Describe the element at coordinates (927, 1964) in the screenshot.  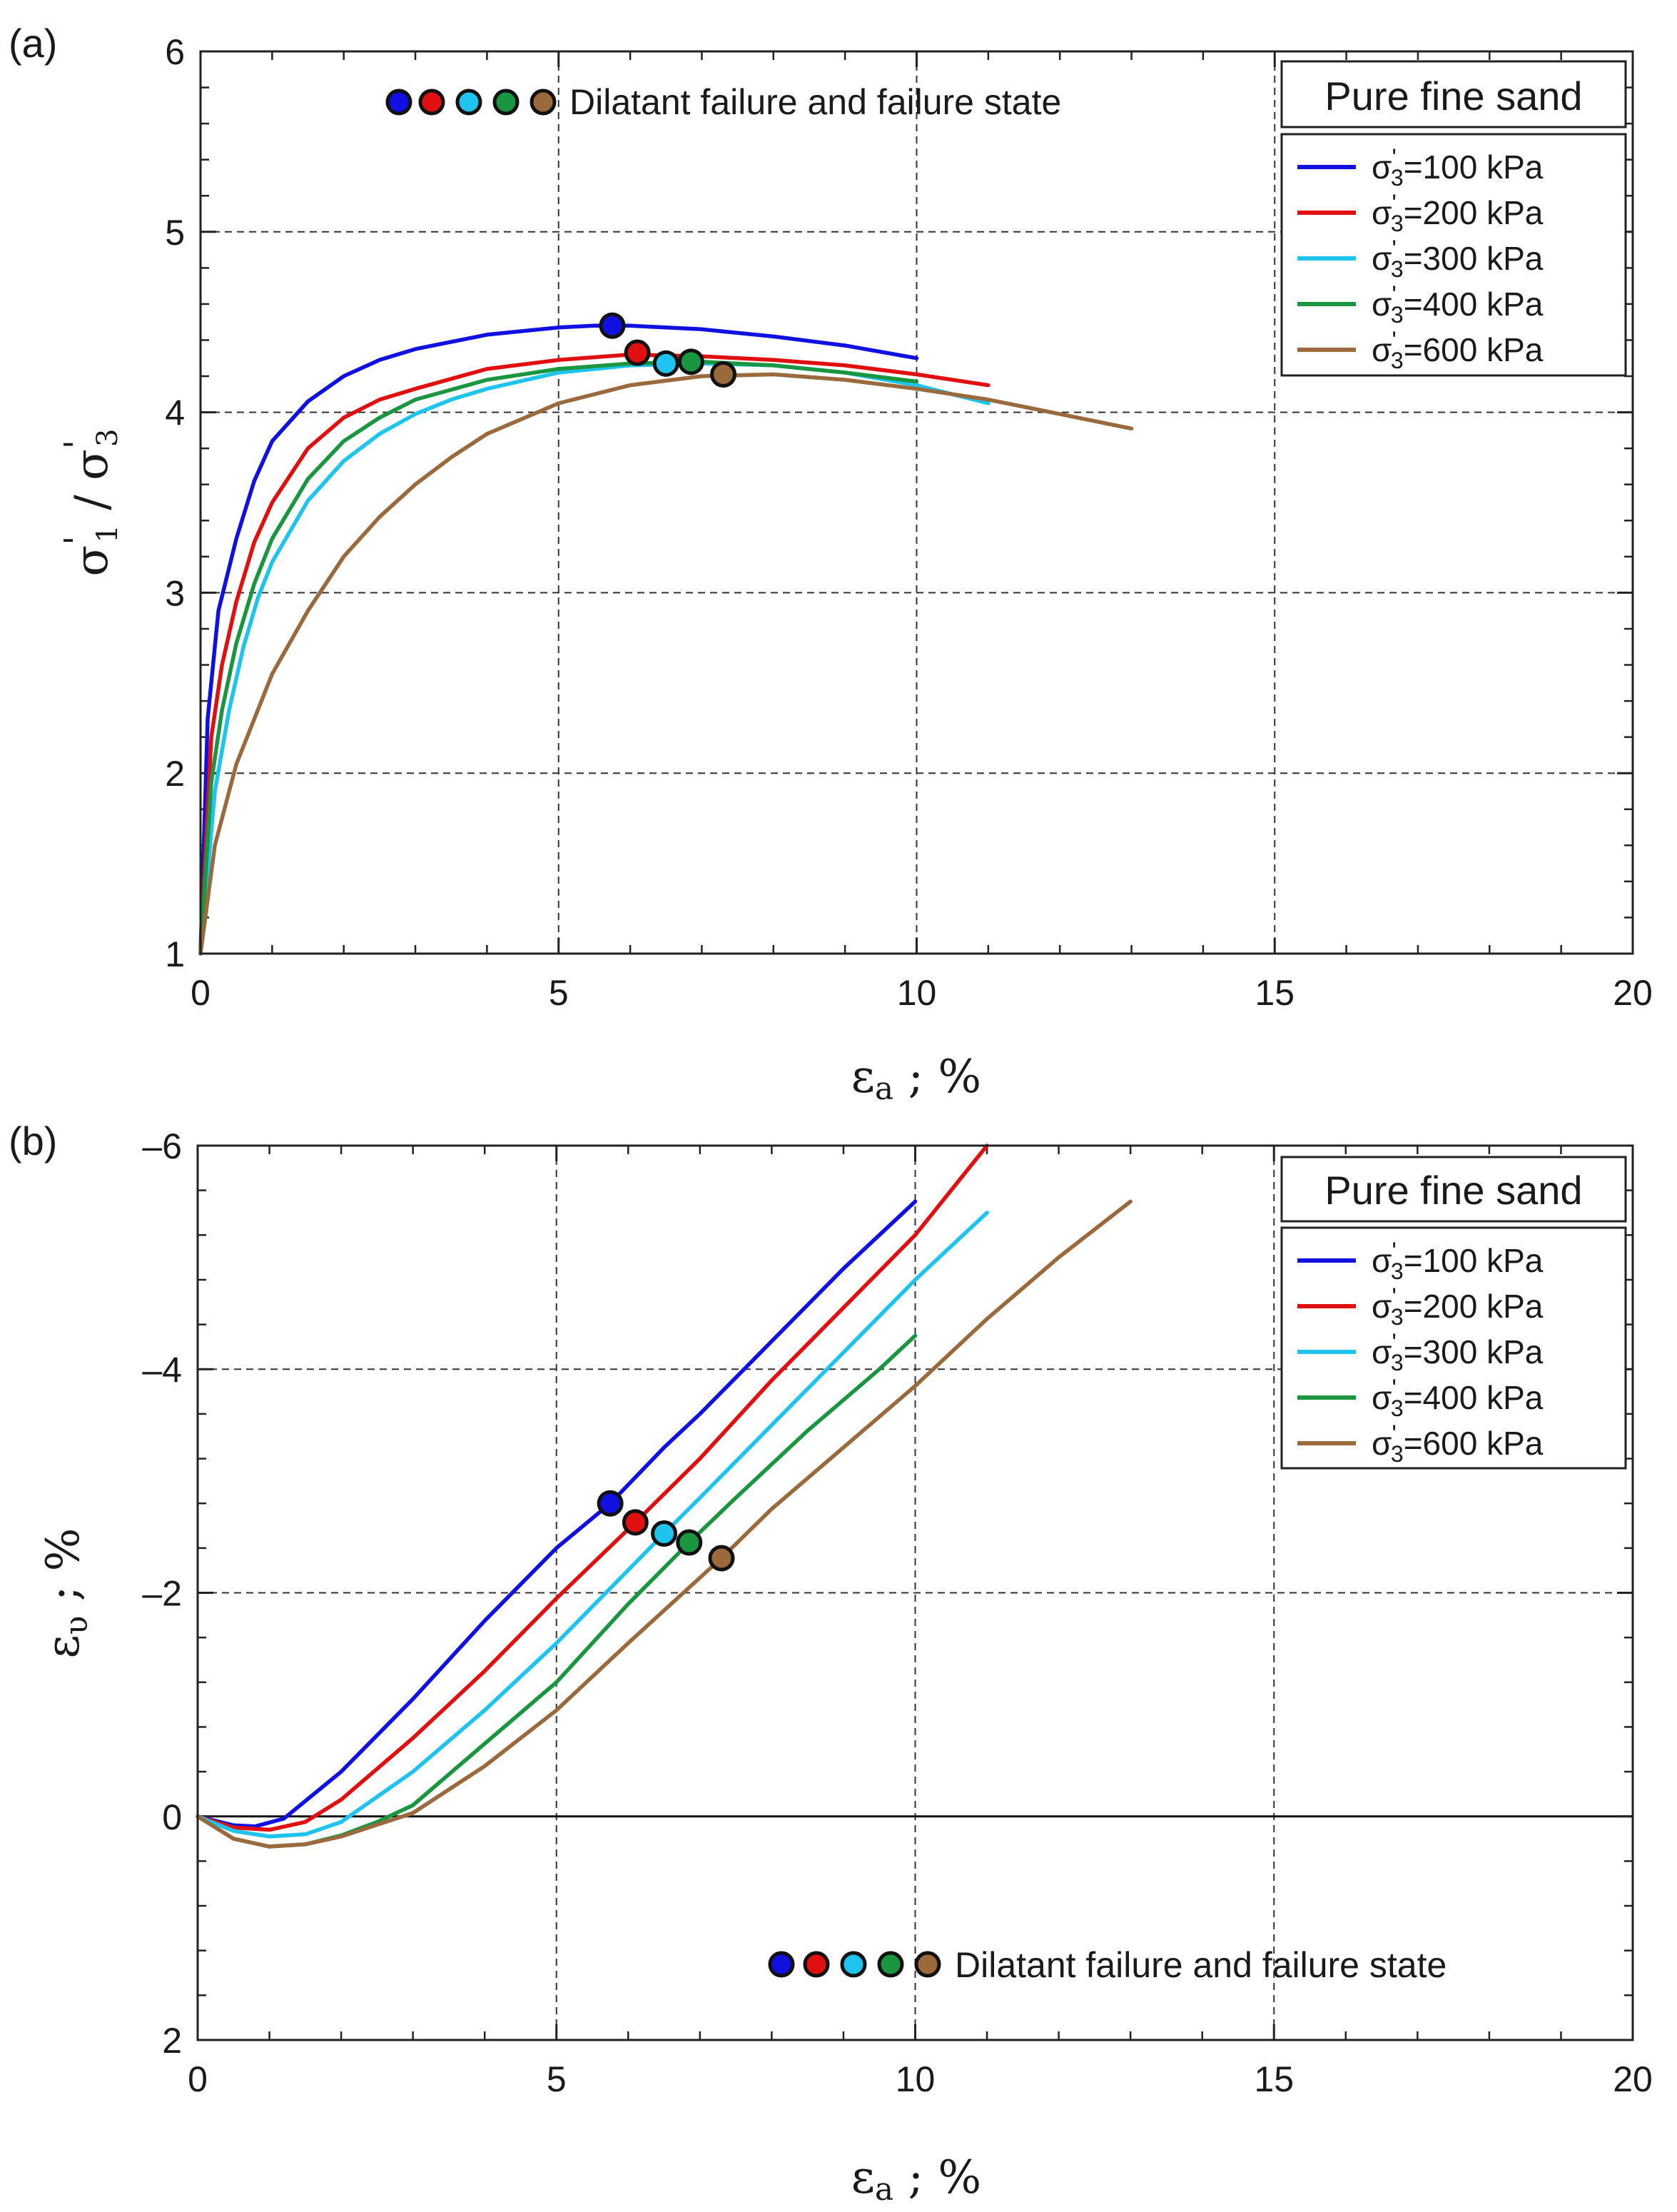
I see `annotation-dot-600-b` at that location.